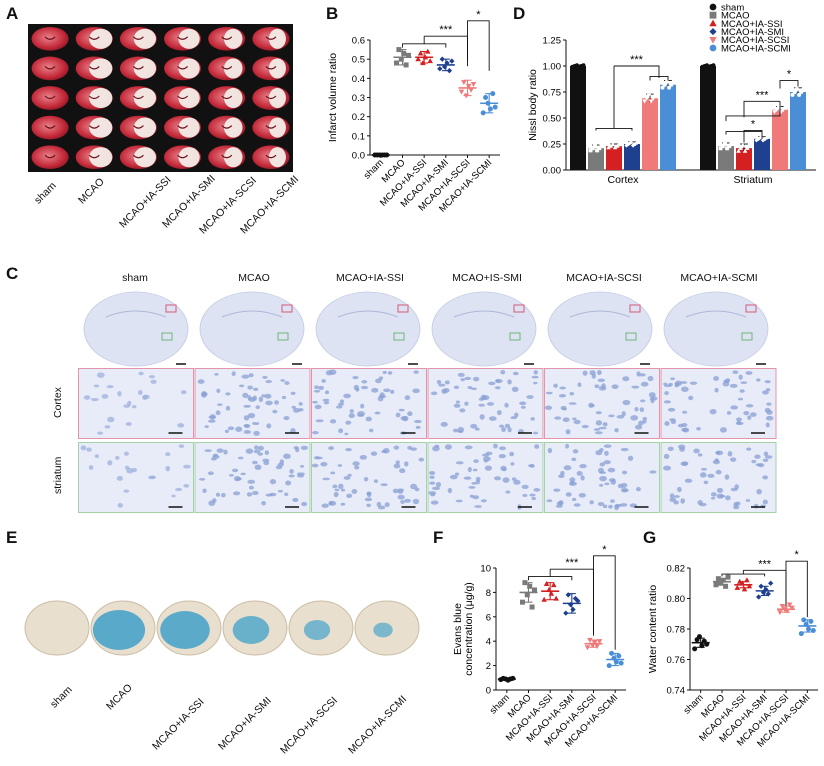 The width and height of the screenshot is (824, 766). What do you see at coordinates (478, 15) in the screenshot?
I see `sig-b-inner-label: *` at bounding box center [478, 15].